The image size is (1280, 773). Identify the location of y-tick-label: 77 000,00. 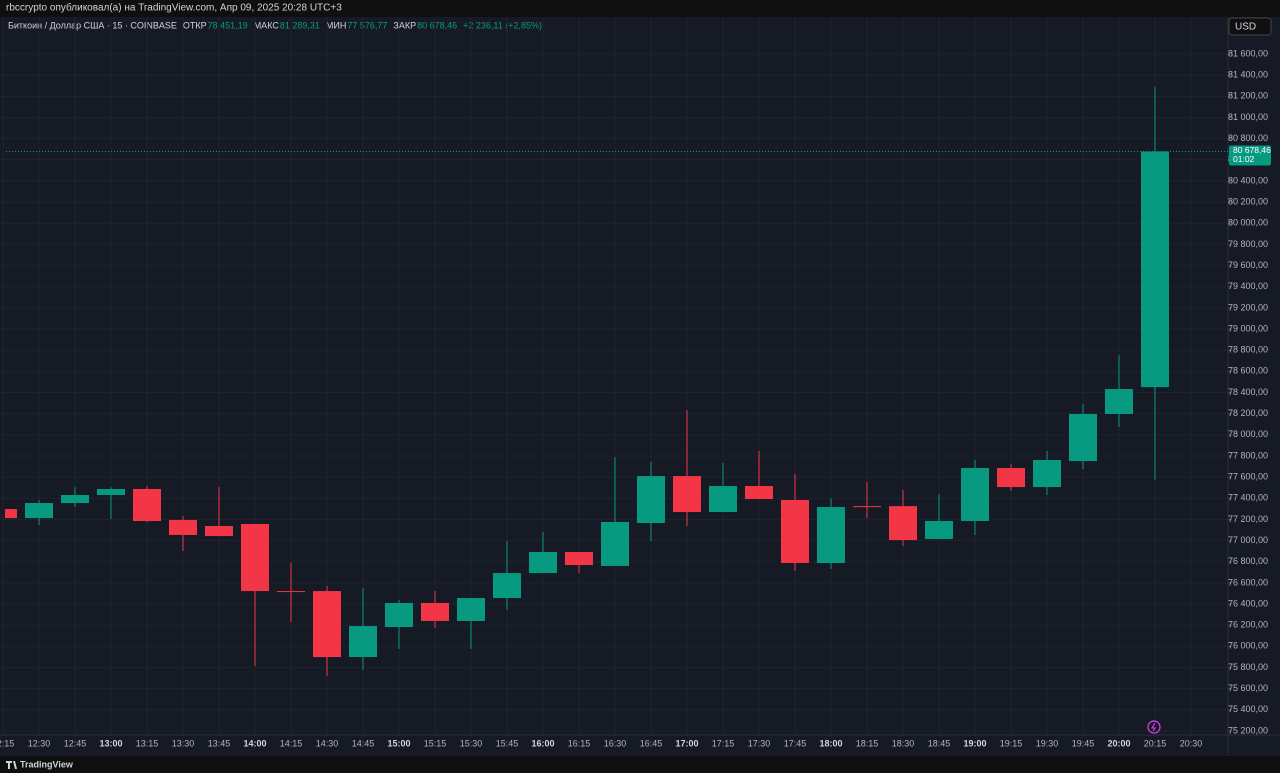
(1248, 540).